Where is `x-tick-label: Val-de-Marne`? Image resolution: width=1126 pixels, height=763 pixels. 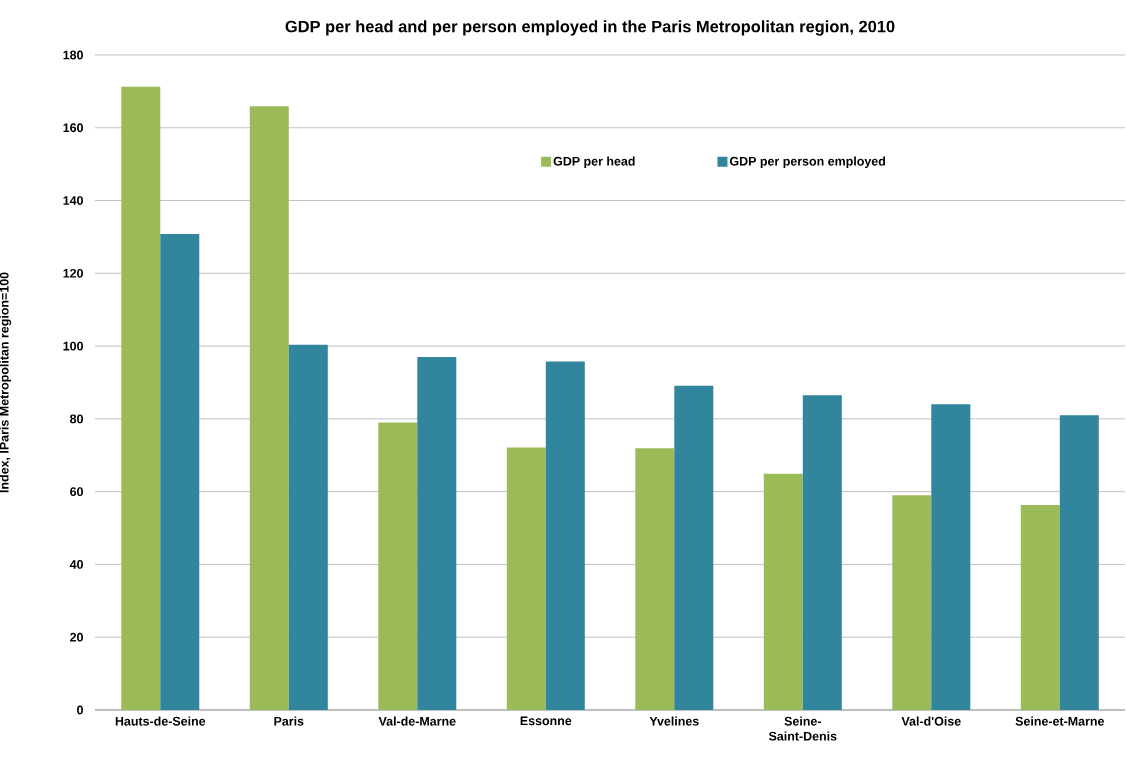 x-tick-label: Val-de-Marne is located at coordinates (417, 721).